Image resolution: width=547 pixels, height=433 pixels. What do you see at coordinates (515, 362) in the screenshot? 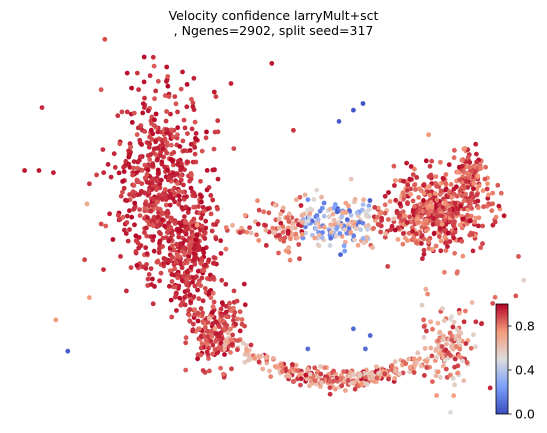
I see `colorbar: 0.0 0.4 0.8` at bounding box center [515, 362].